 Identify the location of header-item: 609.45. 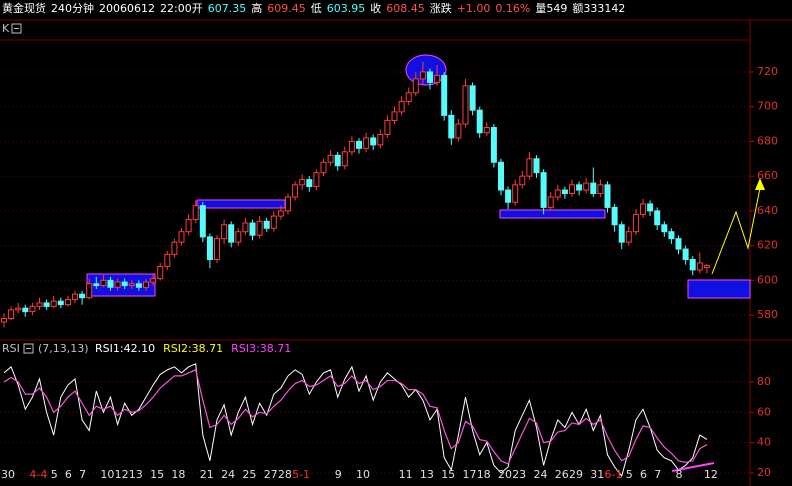
(286, 8).